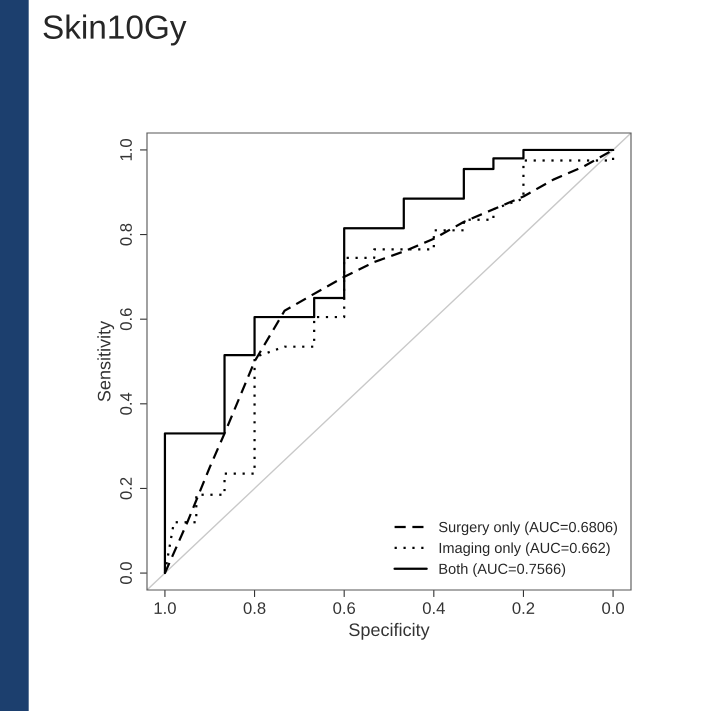 The width and height of the screenshot is (721, 711). Describe the element at coordinates (126, 149) in the screenshot. I see `y-tick-label: 1.0` at that location.